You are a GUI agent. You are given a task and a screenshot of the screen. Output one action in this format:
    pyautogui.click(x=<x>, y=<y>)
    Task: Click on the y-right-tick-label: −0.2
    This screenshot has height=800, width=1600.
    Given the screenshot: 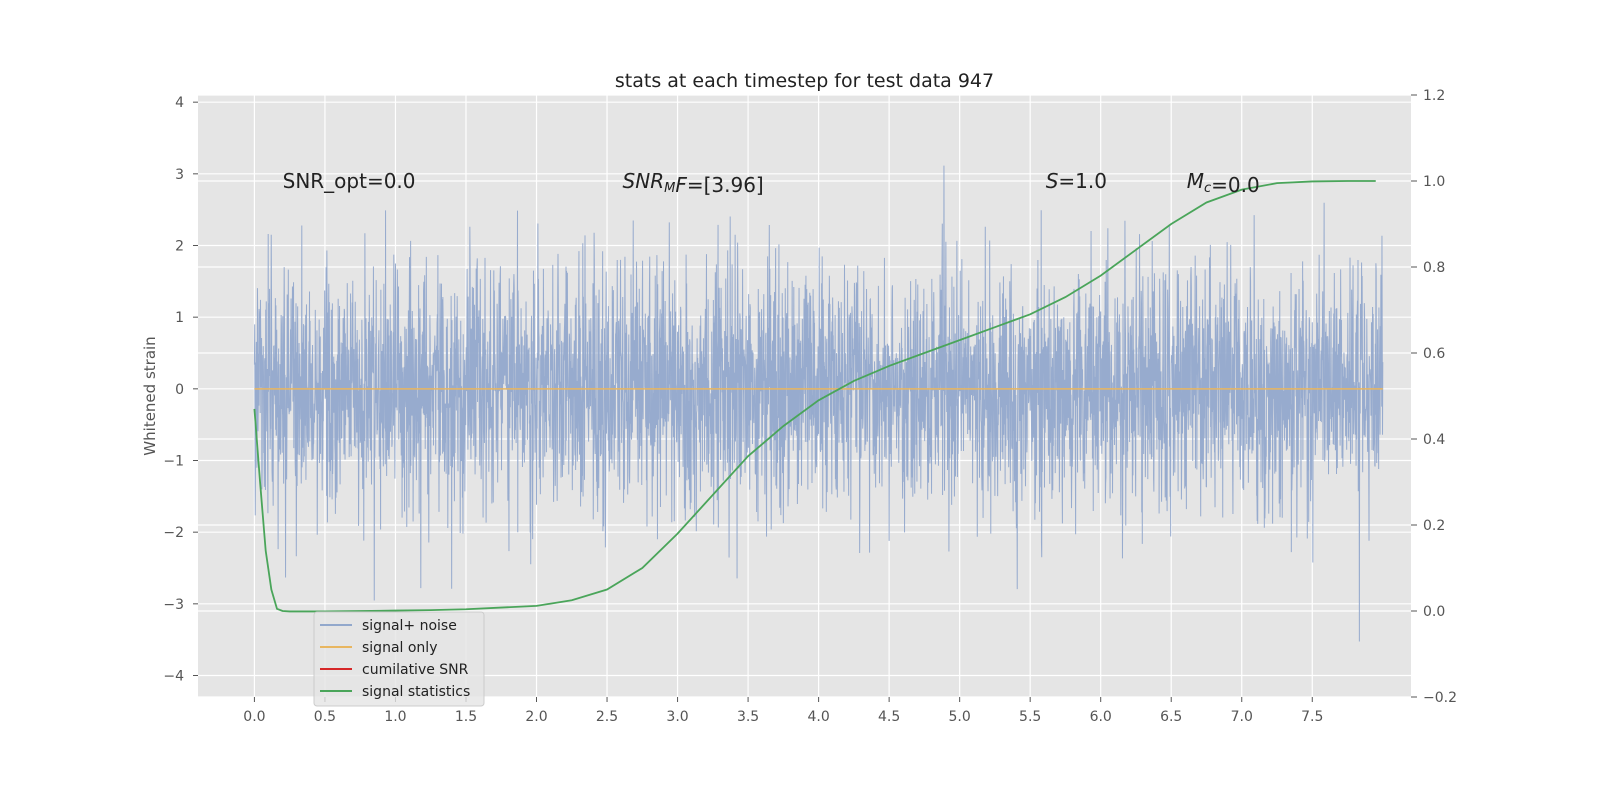 What is the action you would take?
    pyautogui.click(x=1440, y=698)
    